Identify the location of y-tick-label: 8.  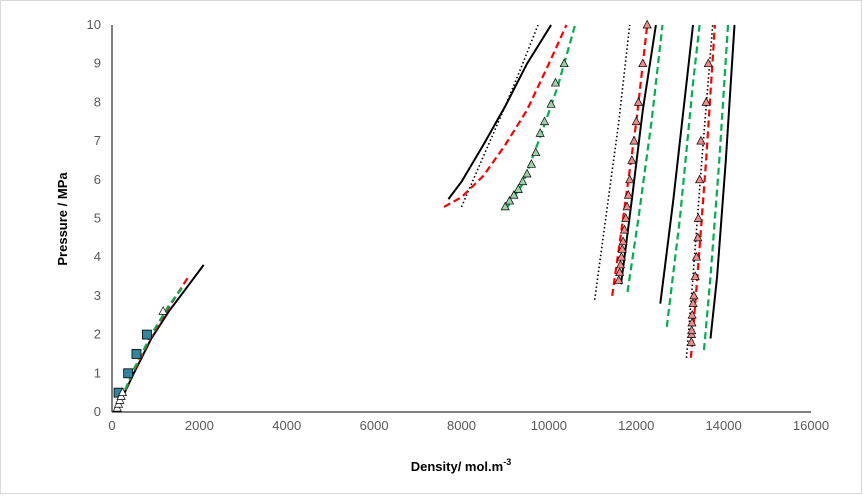
(97, 101).